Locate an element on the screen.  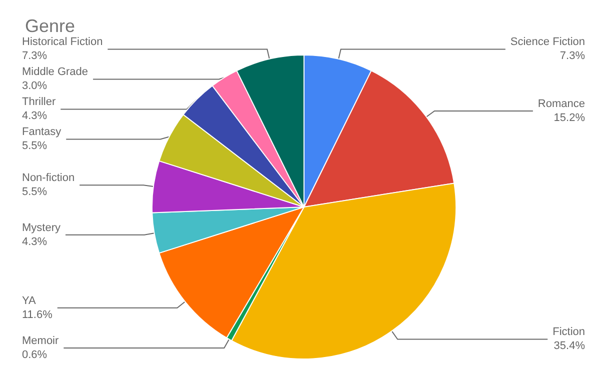
slice-label: Historical Fiction is located at coordinates (62, 42).